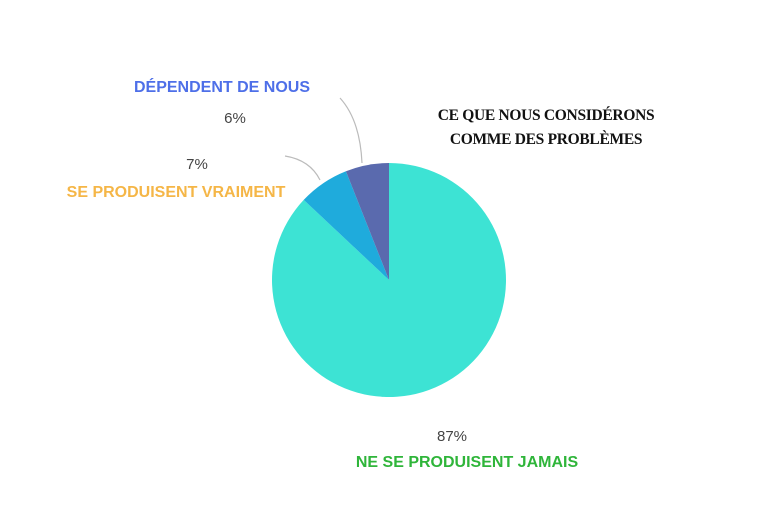 This screenshot has width=768, height=518. I want to click on value-label: 6%, so click(235, 118).